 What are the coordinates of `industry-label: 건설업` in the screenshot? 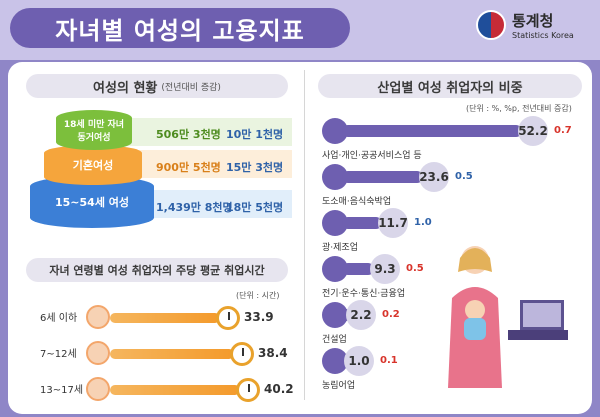 It's located at (334, 340).